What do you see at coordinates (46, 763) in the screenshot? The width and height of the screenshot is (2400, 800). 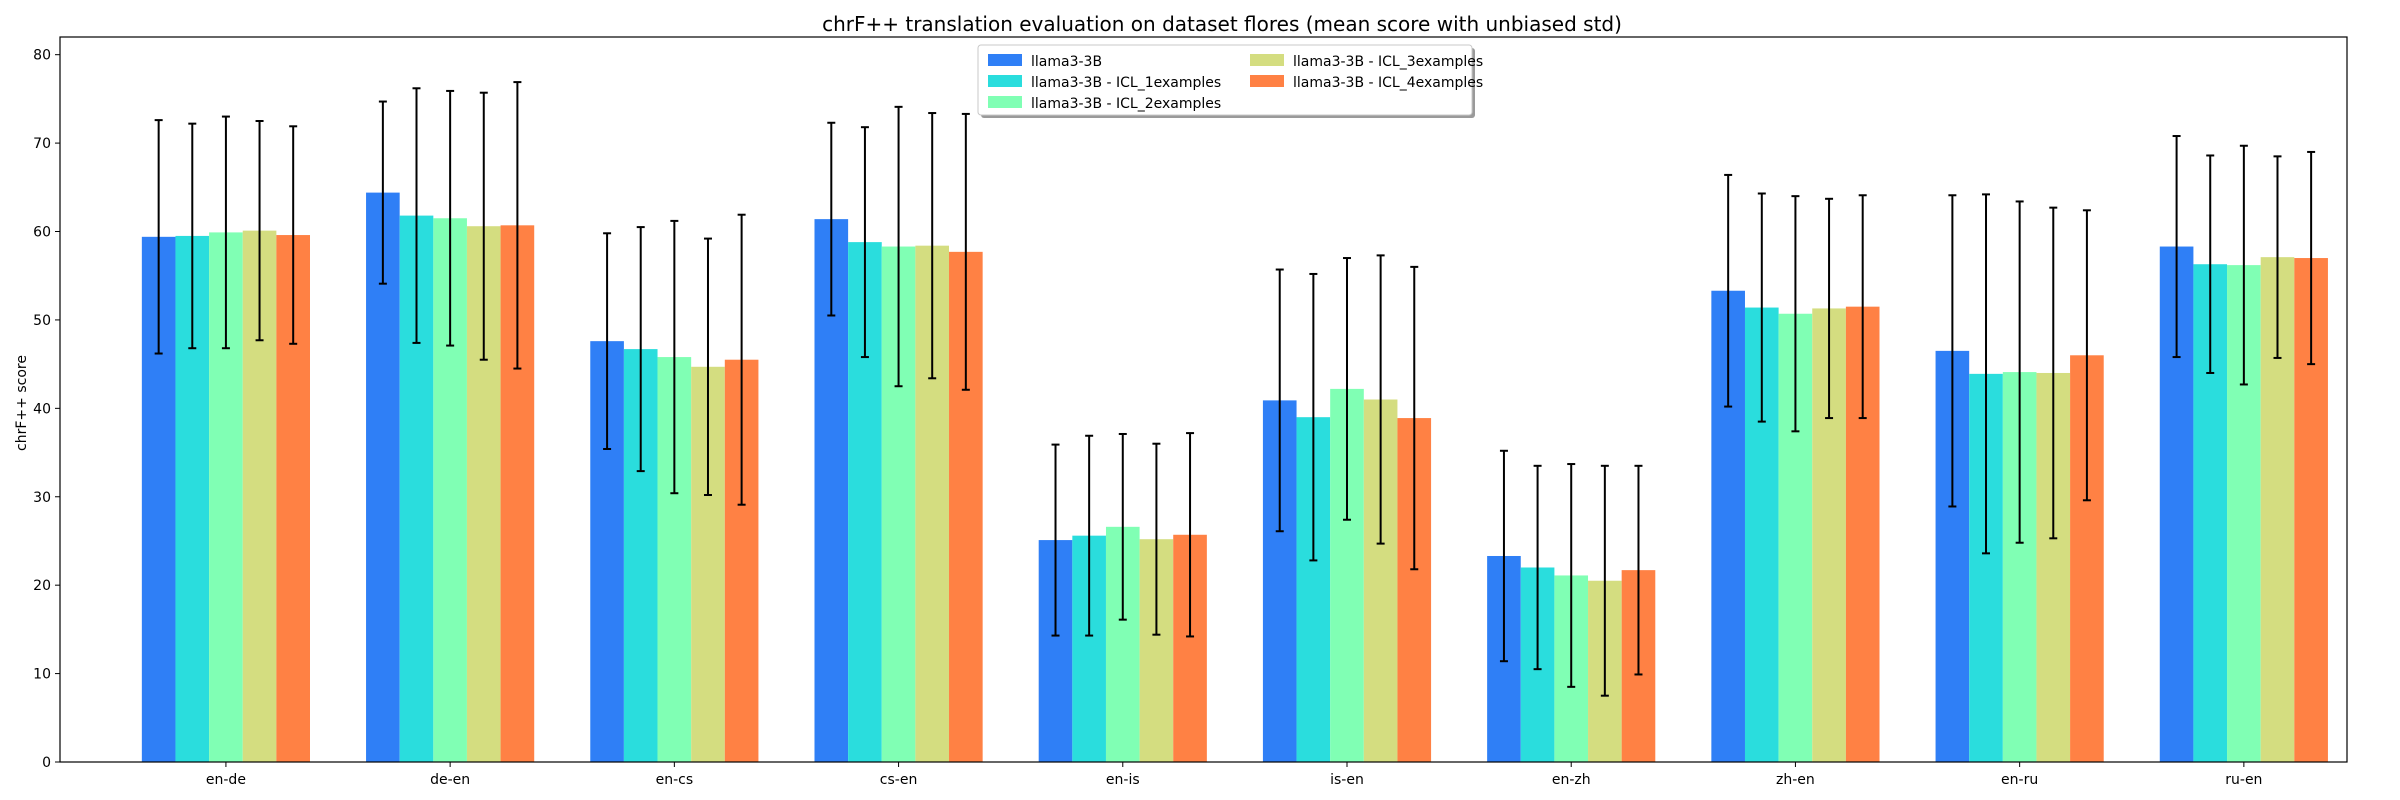 I see `y-tick-label: 0` at bounding box center [46, 763].